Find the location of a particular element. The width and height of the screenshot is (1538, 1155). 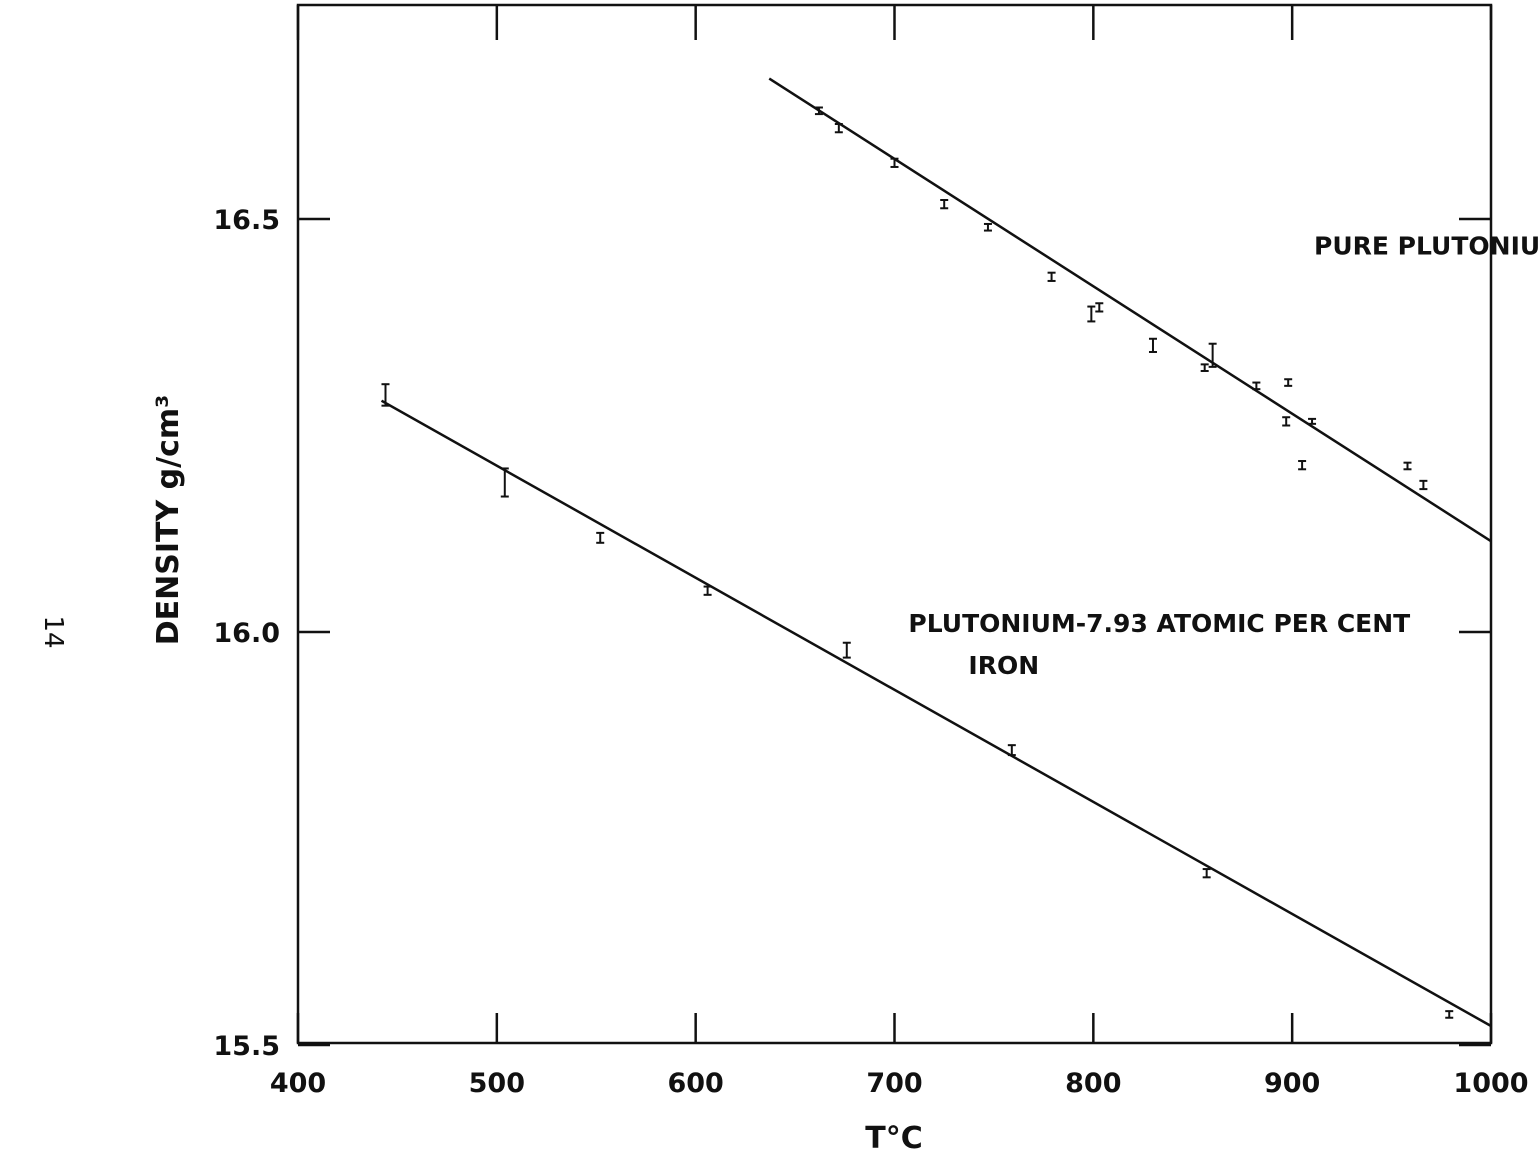

x-axis-label: T°C is located at coordinates (893, 1138).